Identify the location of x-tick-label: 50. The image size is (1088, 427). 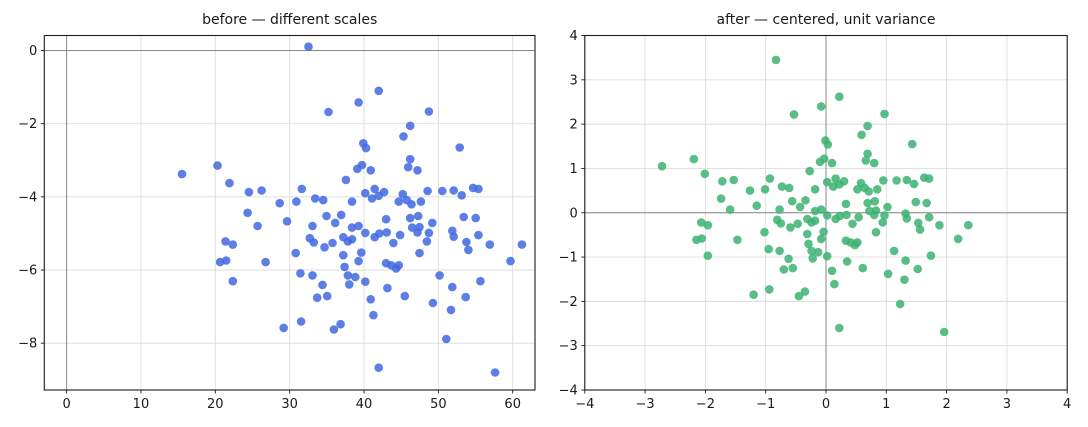
(438, 404).